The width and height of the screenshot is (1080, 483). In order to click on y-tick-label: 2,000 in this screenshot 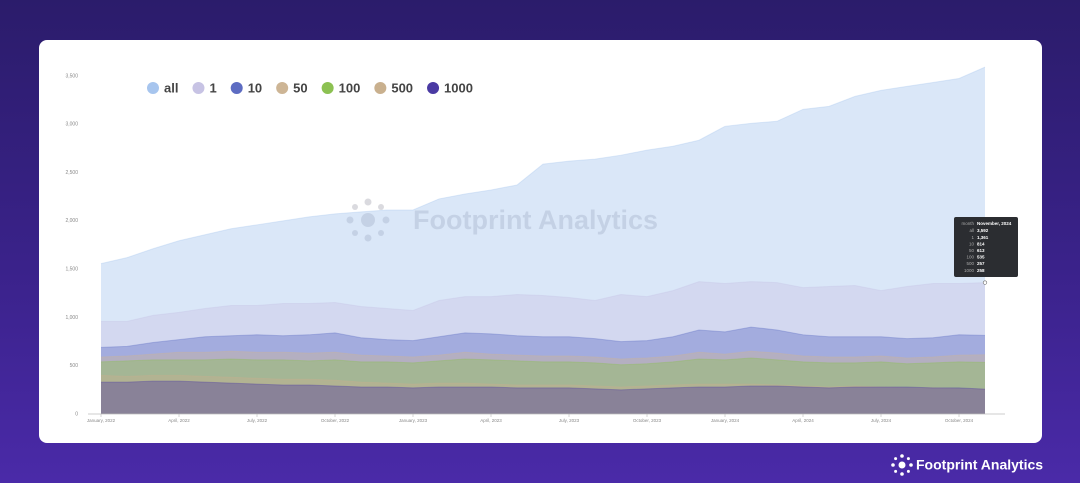, I will do `click(71, 221)`.